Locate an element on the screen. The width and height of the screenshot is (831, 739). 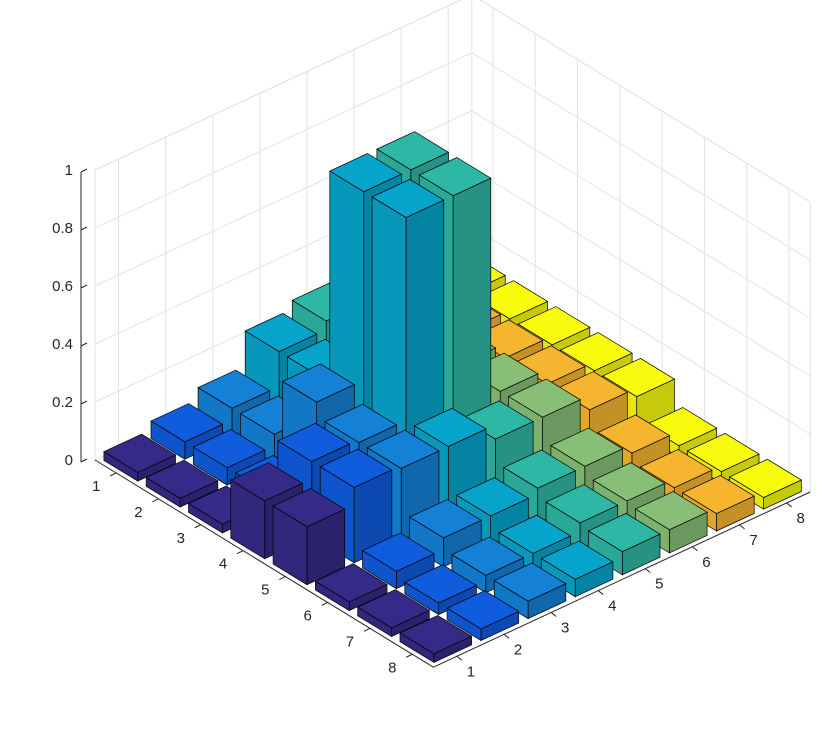
z-tick-label: 1 is located at coordinates (69, 170).